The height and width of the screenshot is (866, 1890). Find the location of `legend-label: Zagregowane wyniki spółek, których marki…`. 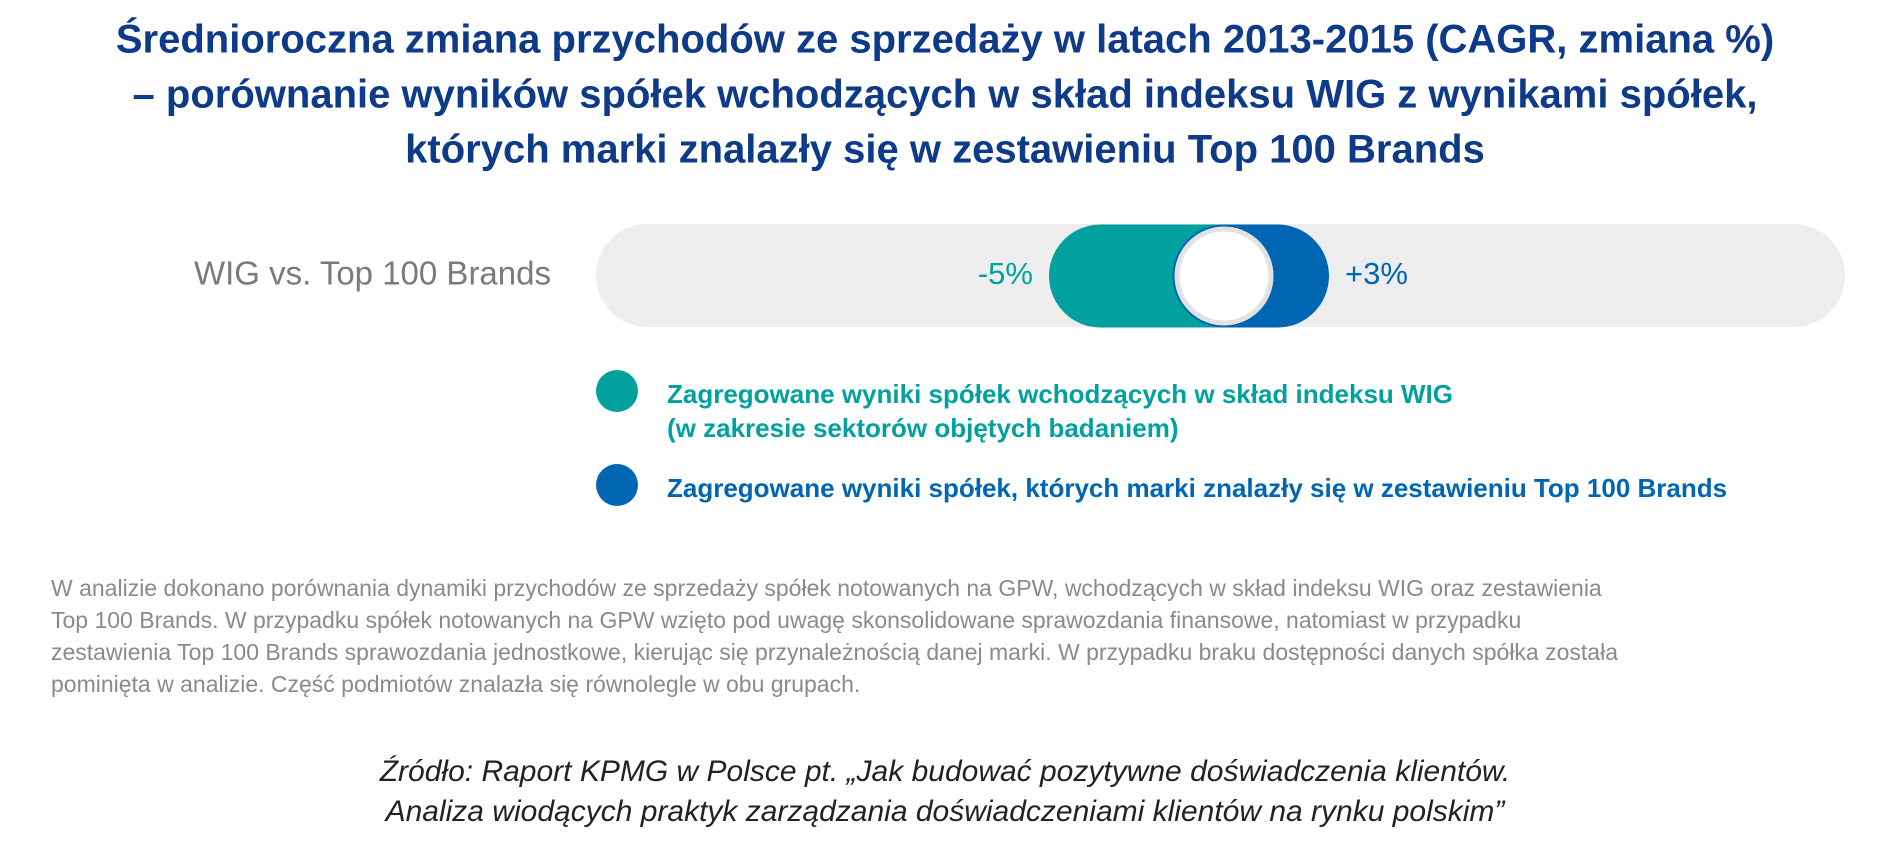

legend-label: Zagregowane wyniki spółek, których marki… is located at coordinates (1197, 488).